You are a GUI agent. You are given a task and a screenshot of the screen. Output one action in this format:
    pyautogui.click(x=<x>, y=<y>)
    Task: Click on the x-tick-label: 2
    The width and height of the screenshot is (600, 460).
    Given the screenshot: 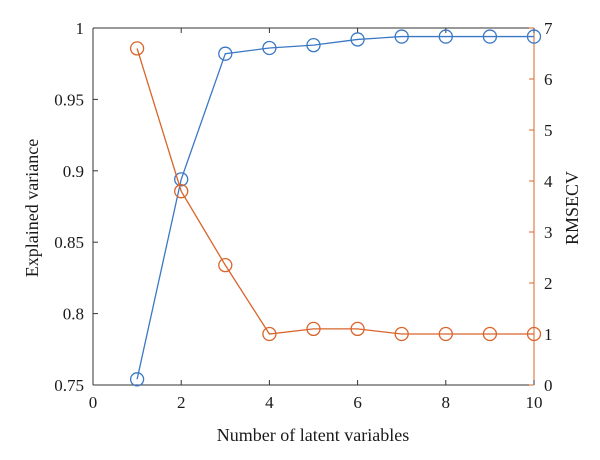 What is the action you would take?
    pyautogui.click(x=181, y=402)
    